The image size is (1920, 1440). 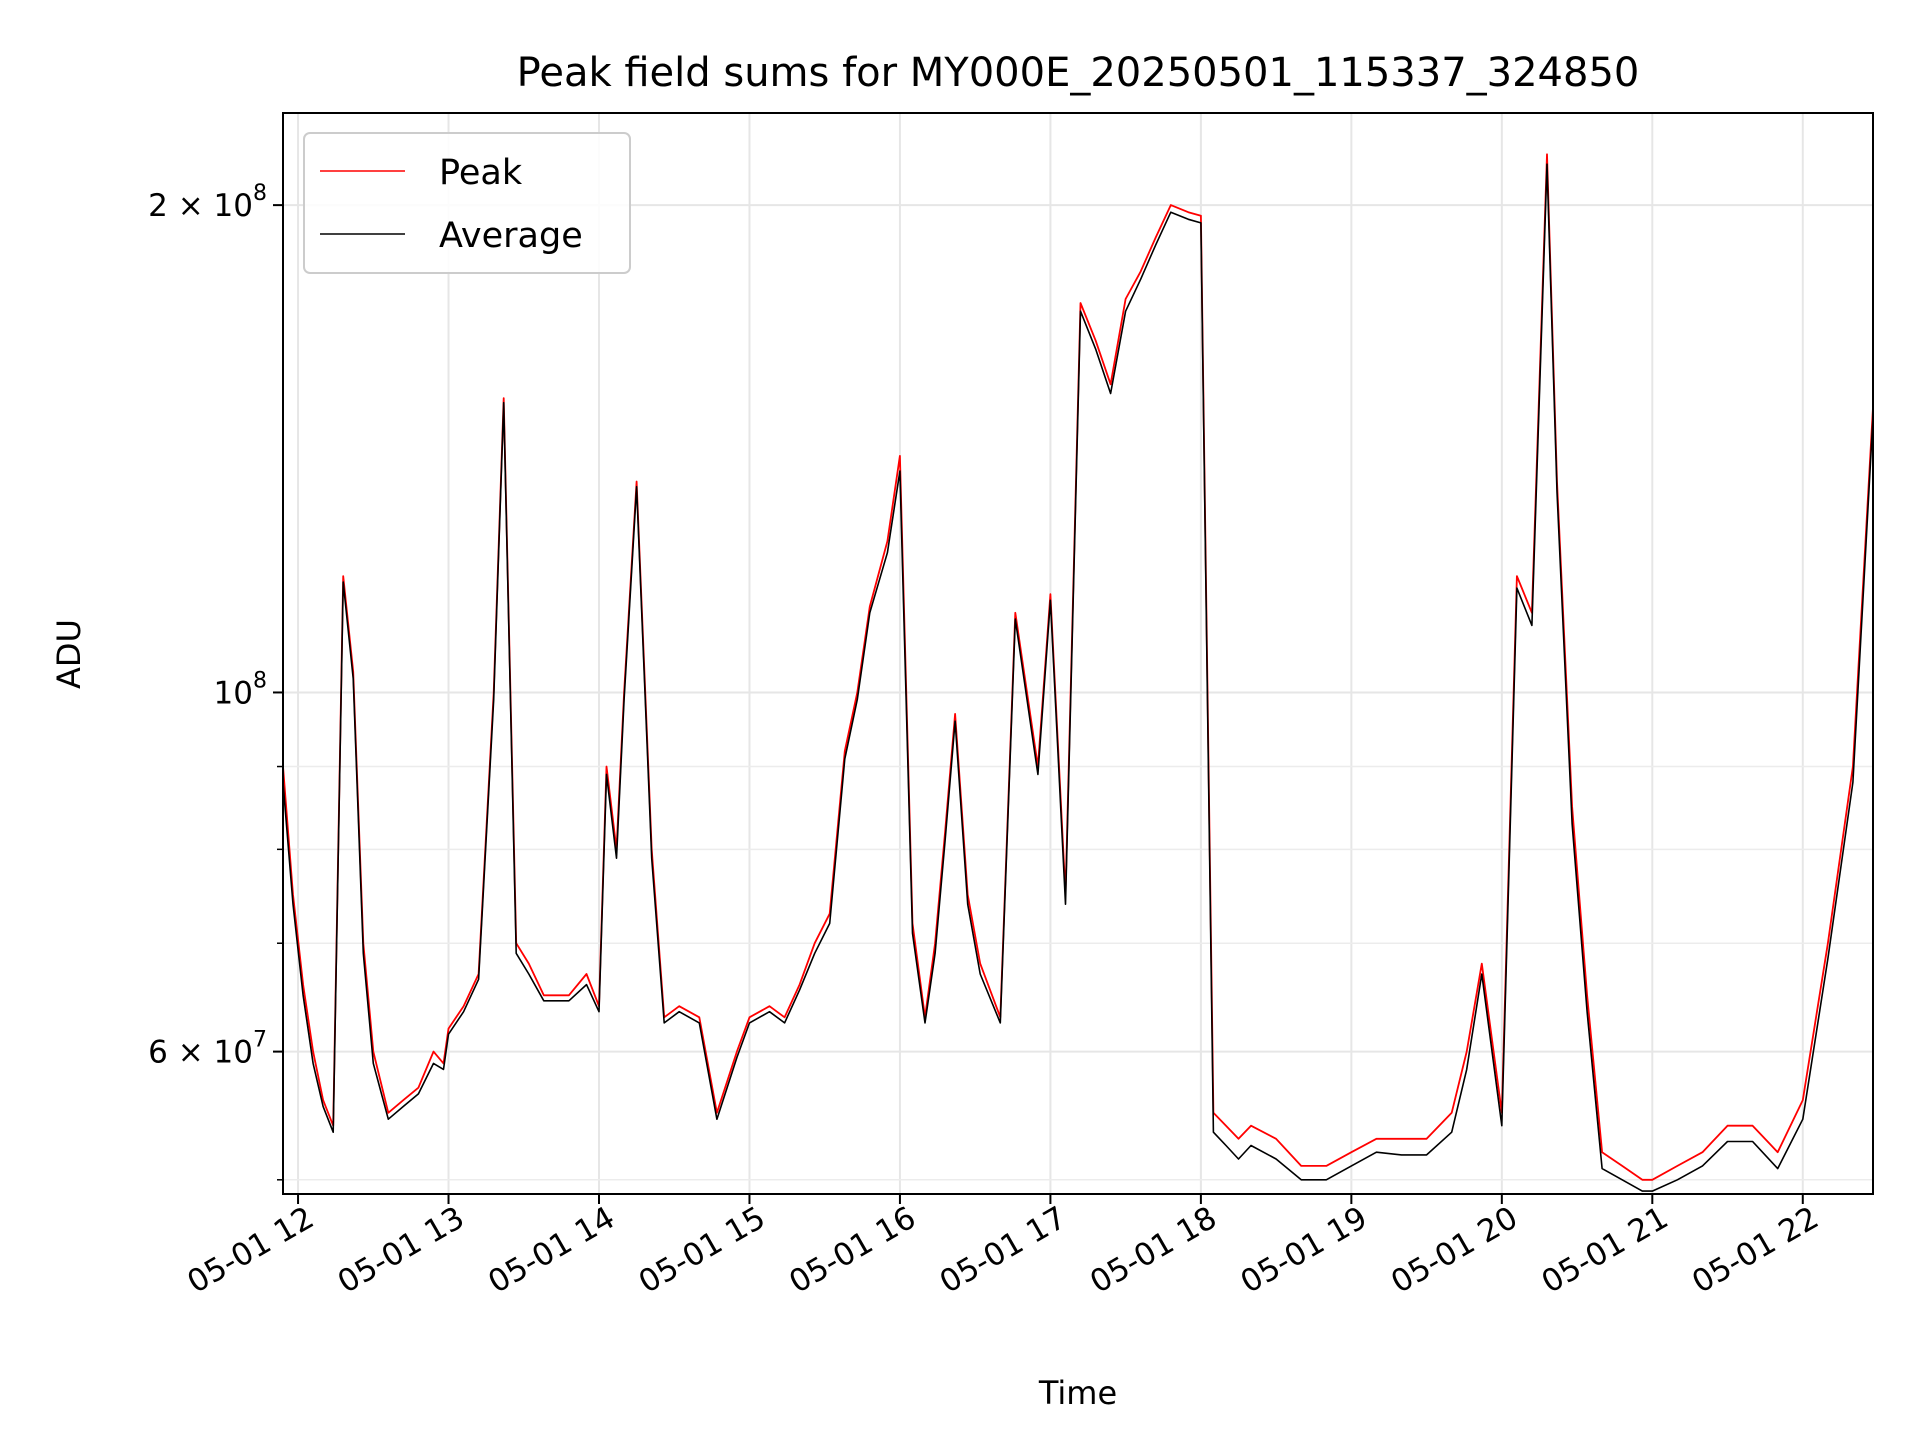 What do you see at coordinates (511, 236) in the screenshot?
I see `legend-label-average: Average` at bounding box center [511, 236].